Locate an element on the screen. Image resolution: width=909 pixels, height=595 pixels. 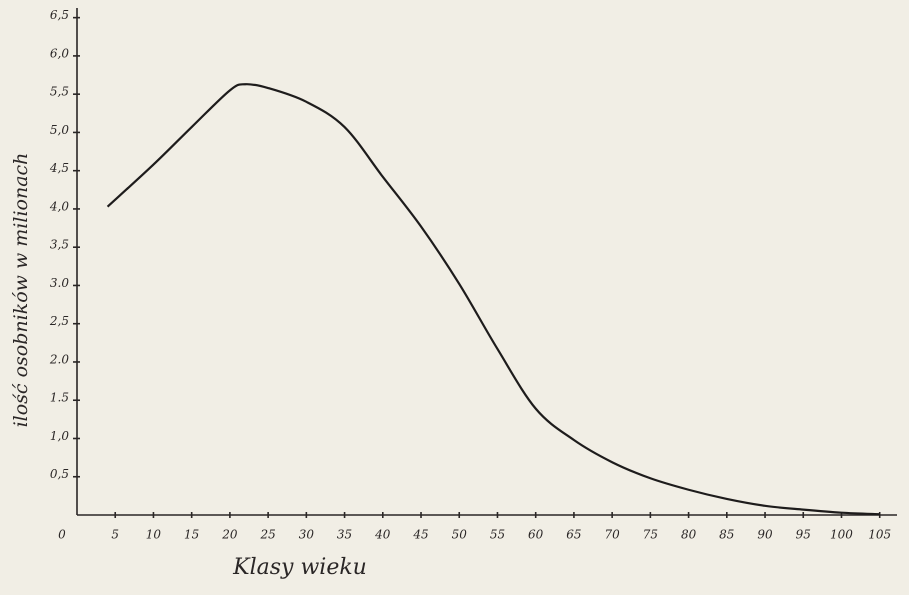
y-tick-label: 0,5 is located at coordinates (59, 474).